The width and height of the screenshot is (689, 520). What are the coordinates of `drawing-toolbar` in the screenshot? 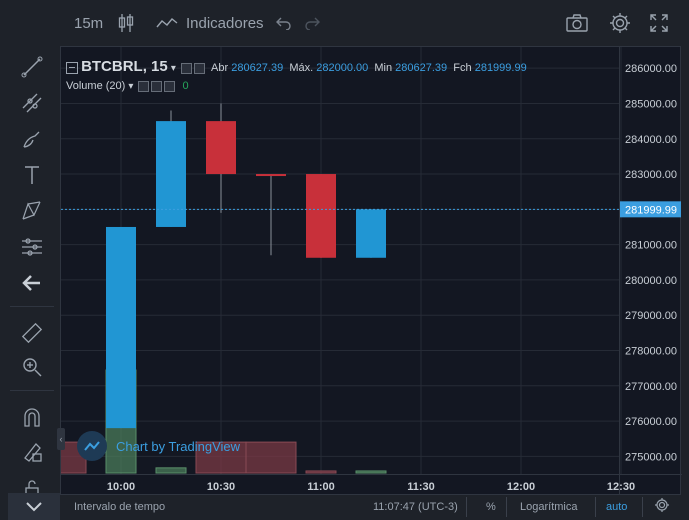 It's located at (30, 260).